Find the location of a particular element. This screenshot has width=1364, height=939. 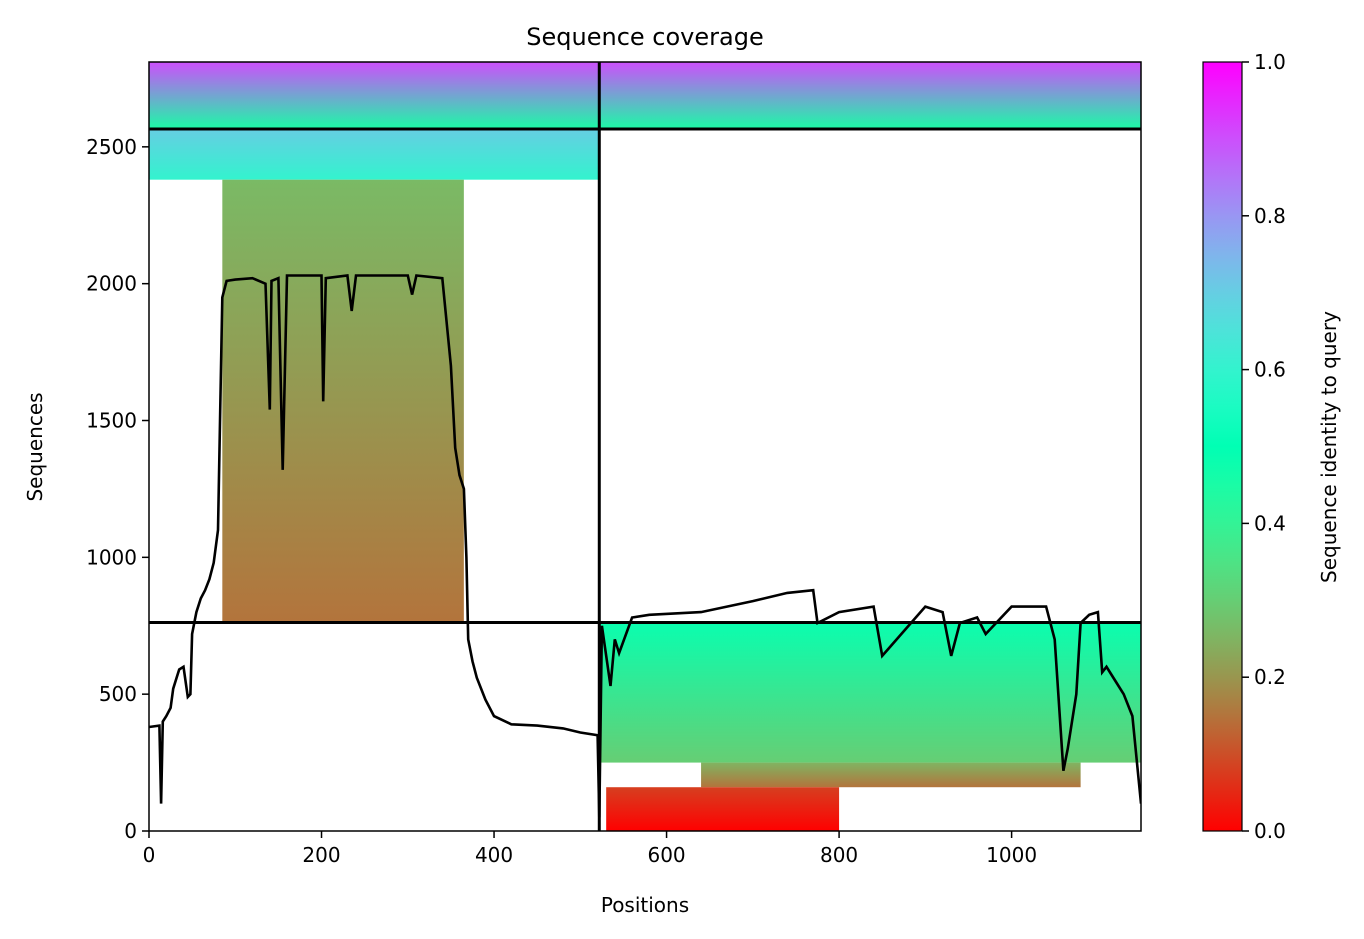

x-tick-label: 0 is located at coordinates (149, 855).